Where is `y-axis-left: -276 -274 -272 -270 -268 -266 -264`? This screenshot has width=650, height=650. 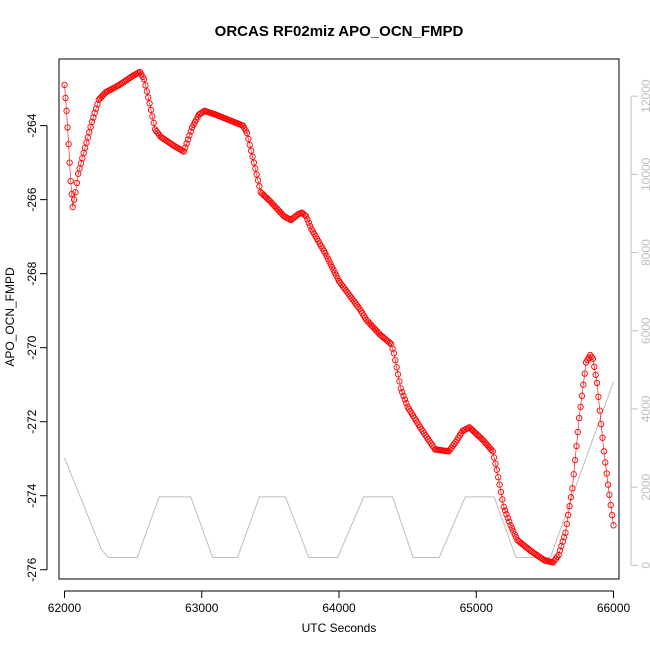
y-axis-left: -276 -274 -272 -270 -268 -266 -264 is located at coordinates (36, 347).